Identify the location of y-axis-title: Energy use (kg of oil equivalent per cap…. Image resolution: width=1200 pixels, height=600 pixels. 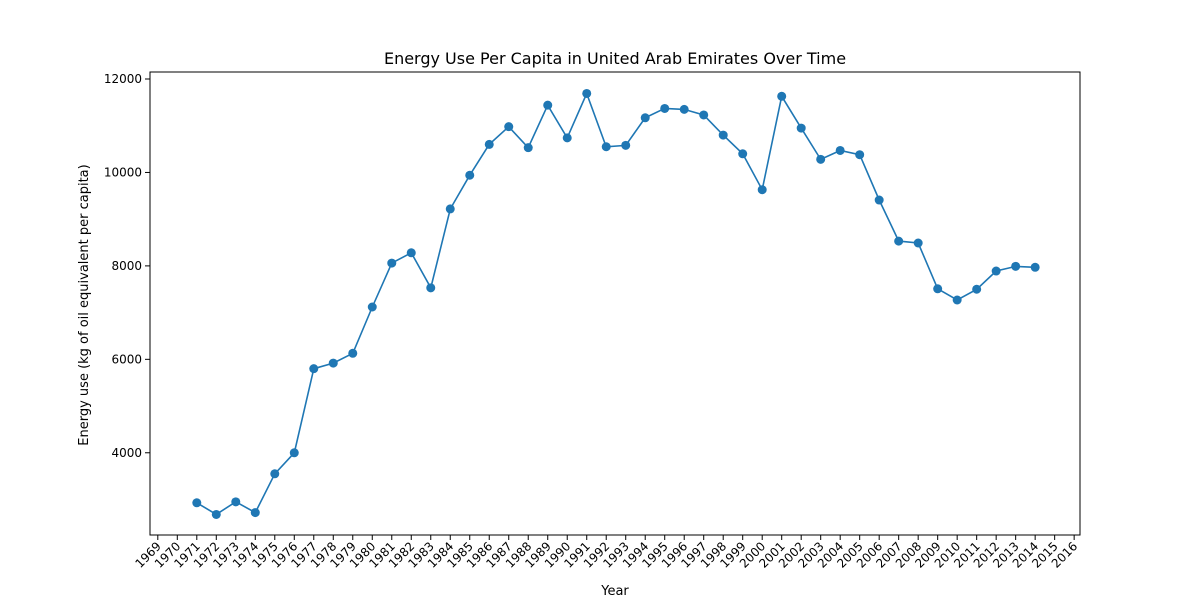
(84, 304).